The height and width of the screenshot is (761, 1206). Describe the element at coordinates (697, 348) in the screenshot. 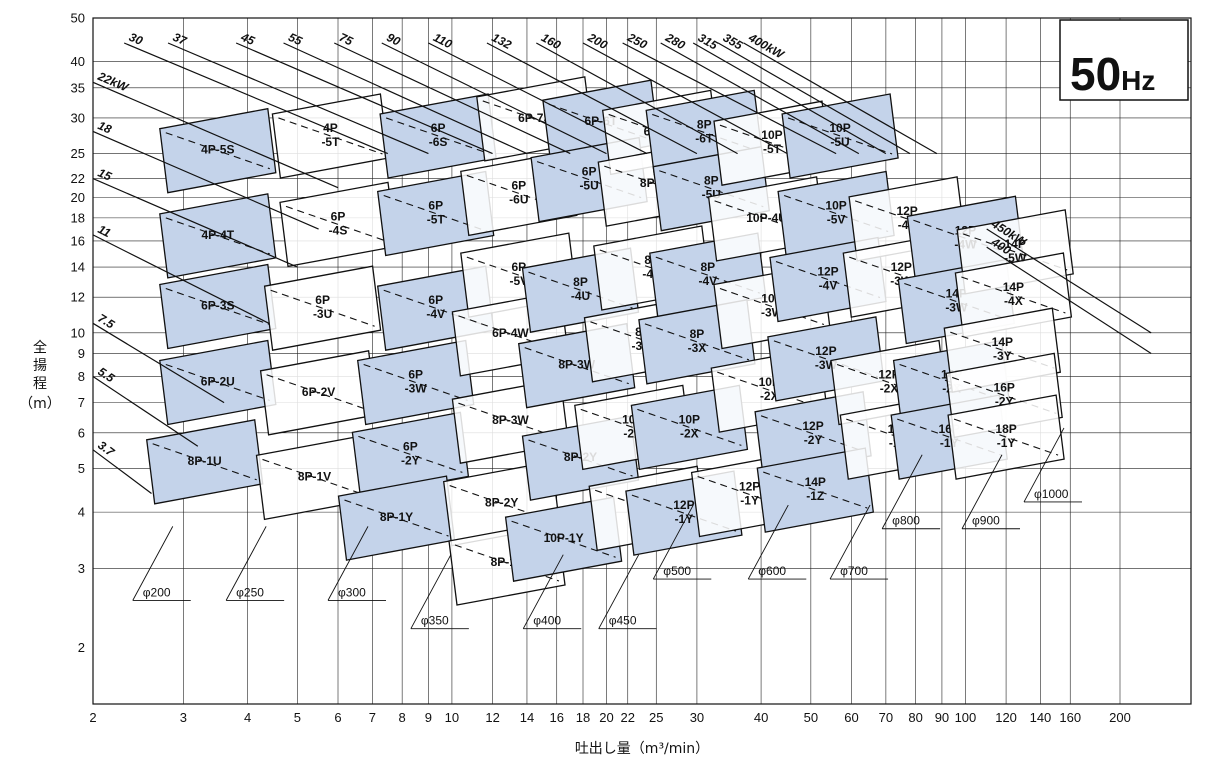

I see `pump-zone-label: -3X` at that location.